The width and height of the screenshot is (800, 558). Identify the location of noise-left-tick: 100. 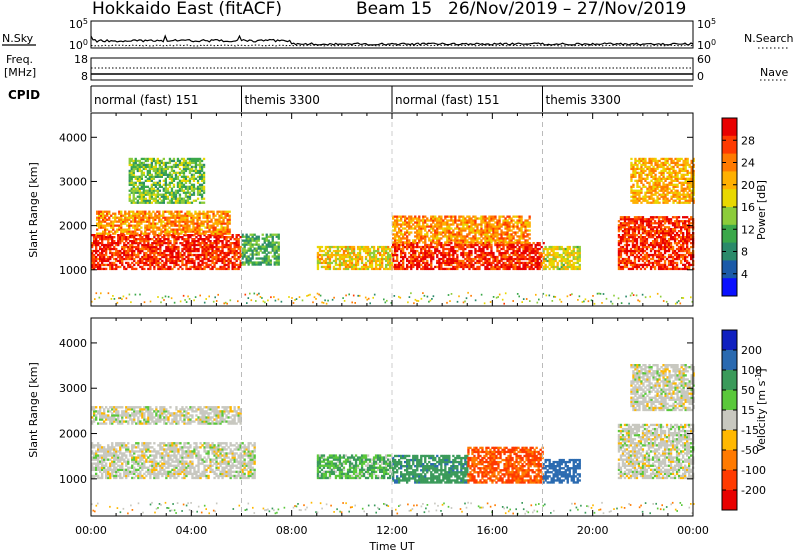
(78, 45).